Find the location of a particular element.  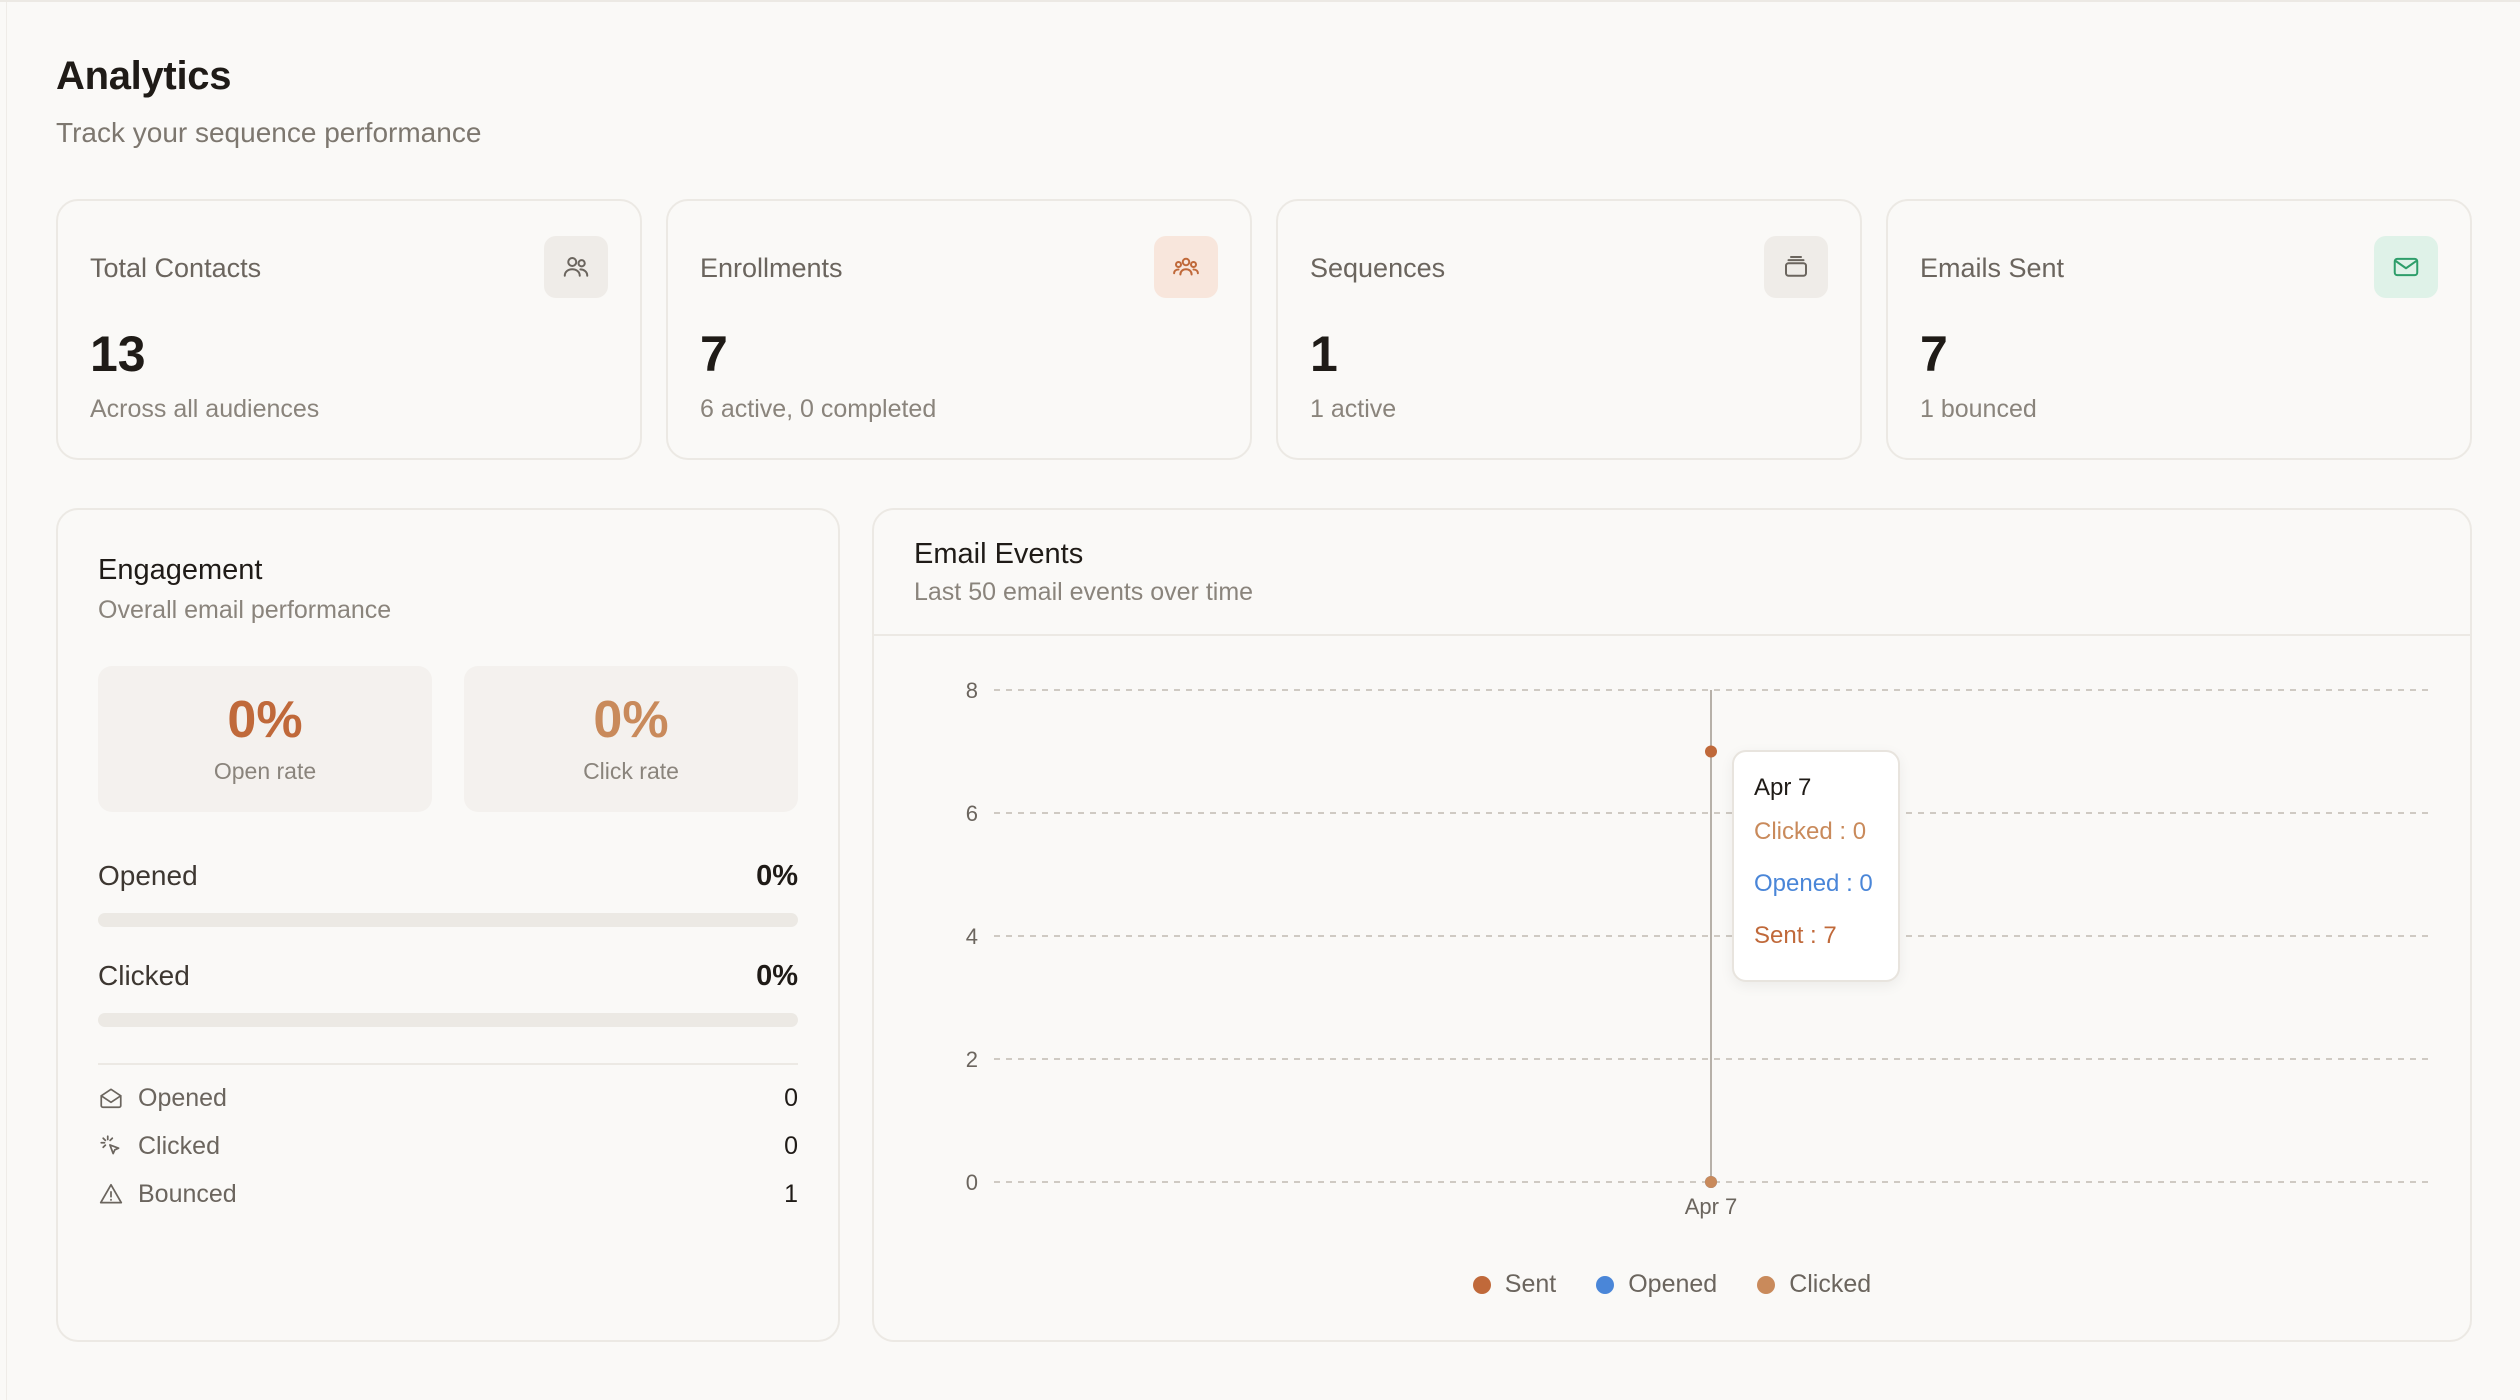

stat-label: Sequences is located at coordinates (1378, 268).